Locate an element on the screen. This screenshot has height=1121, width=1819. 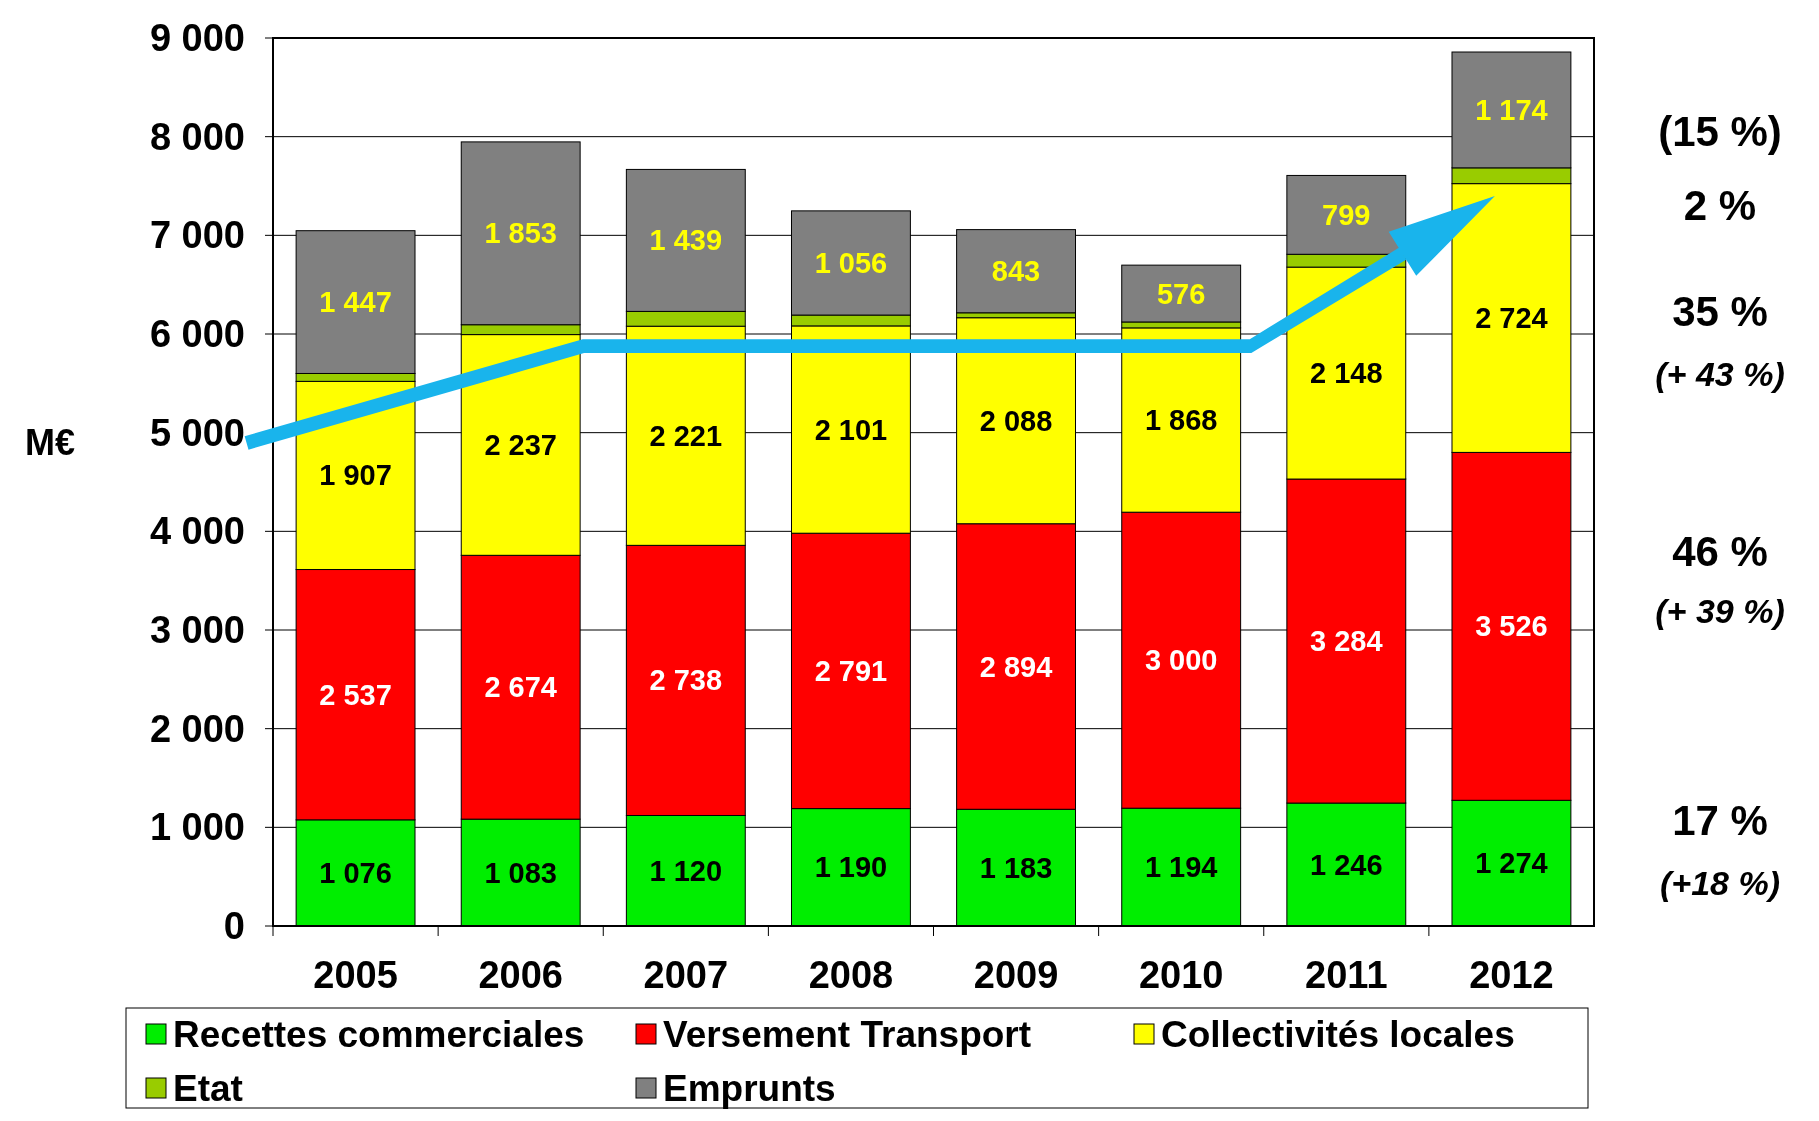
y-tick-label: 2 000 is located at coordinates (197, 728).